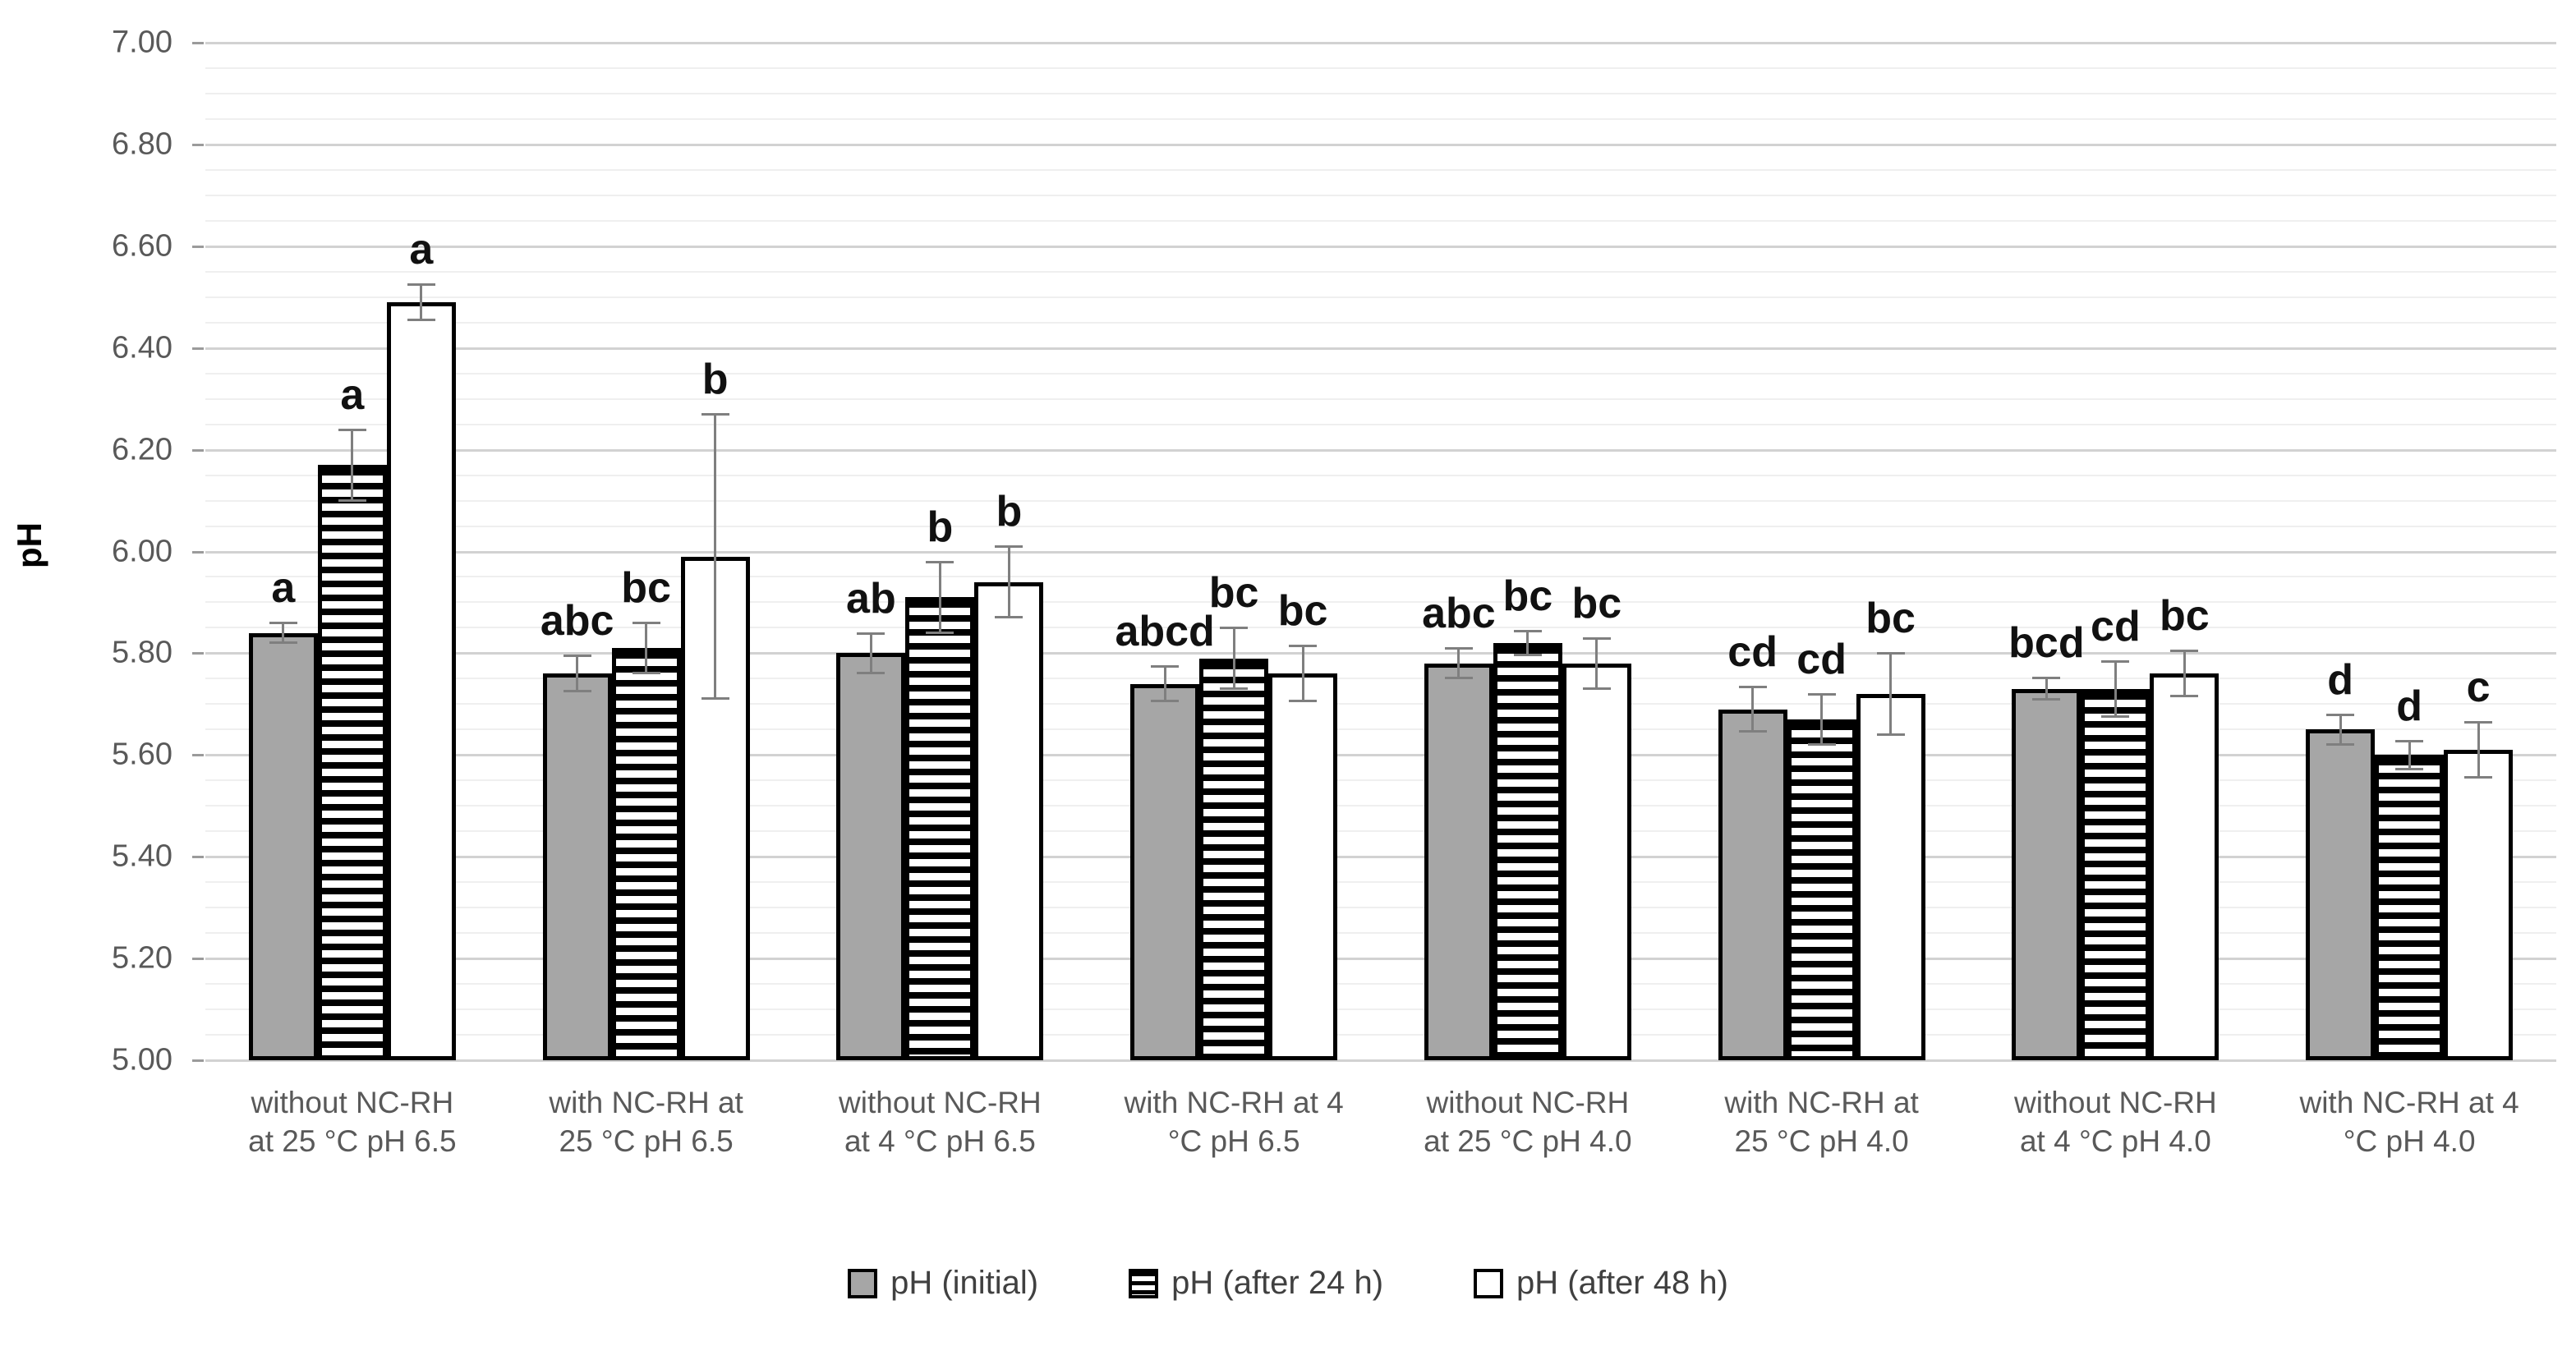 Image resolution: width=2576 pixels, height=1360 pixels. I want to click on x-category-label-line: °C pH 6.5, so click(1233, 1141).